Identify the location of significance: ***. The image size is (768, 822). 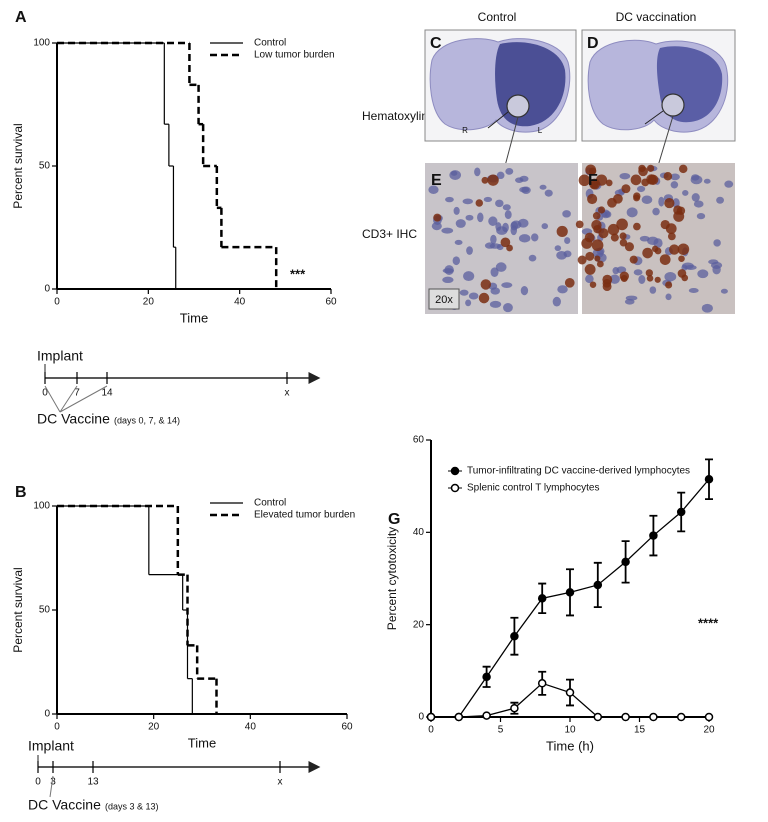
(298, 273).